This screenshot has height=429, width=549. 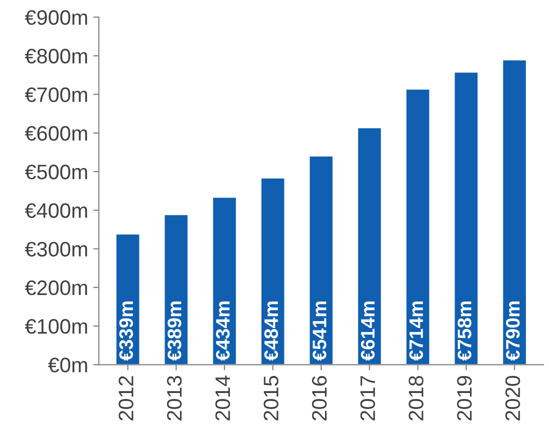 What do you see at coordinates (56, 210) in the screenshot?
I see `y-tick-label: €400m` at bounding box center [56, 210].